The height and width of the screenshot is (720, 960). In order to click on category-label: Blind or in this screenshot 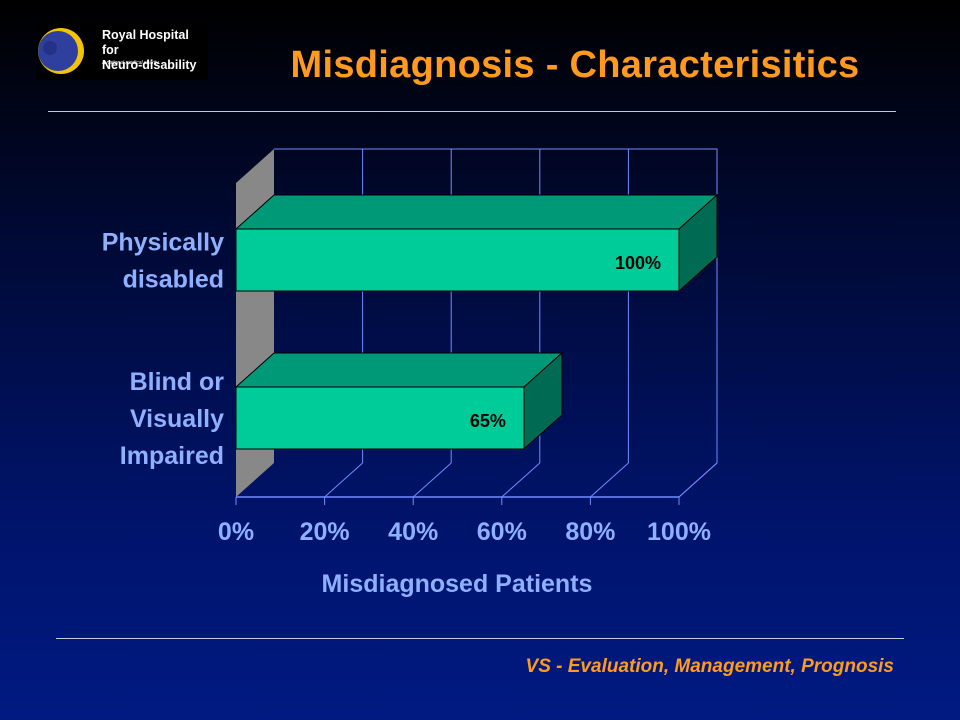, I will do `click(177, 382)`.